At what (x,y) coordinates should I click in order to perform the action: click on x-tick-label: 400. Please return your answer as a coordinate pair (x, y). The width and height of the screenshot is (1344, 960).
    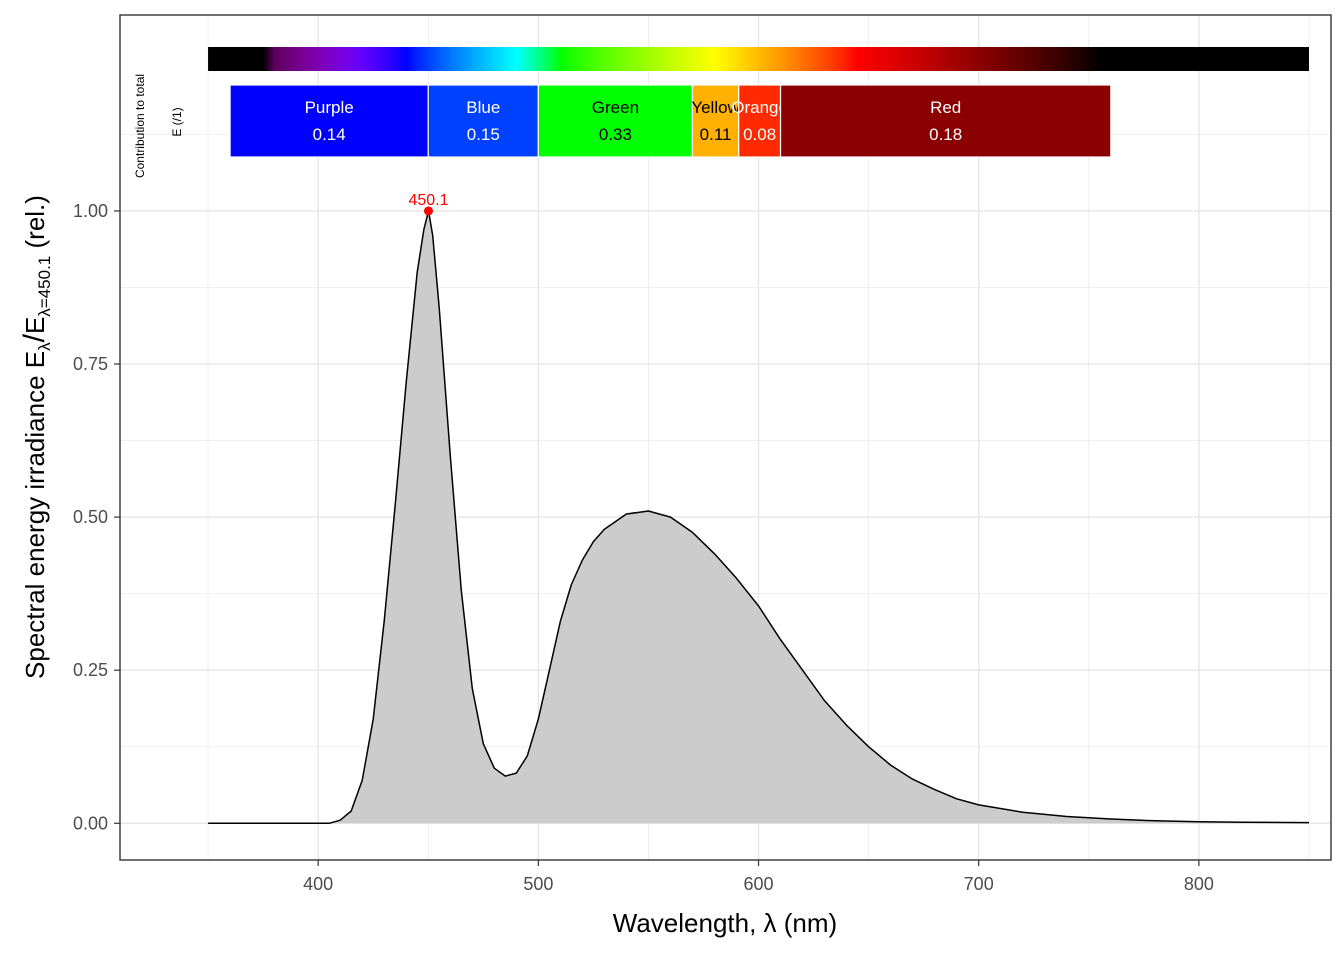
    Looking at the image, I should click on (318, 884).